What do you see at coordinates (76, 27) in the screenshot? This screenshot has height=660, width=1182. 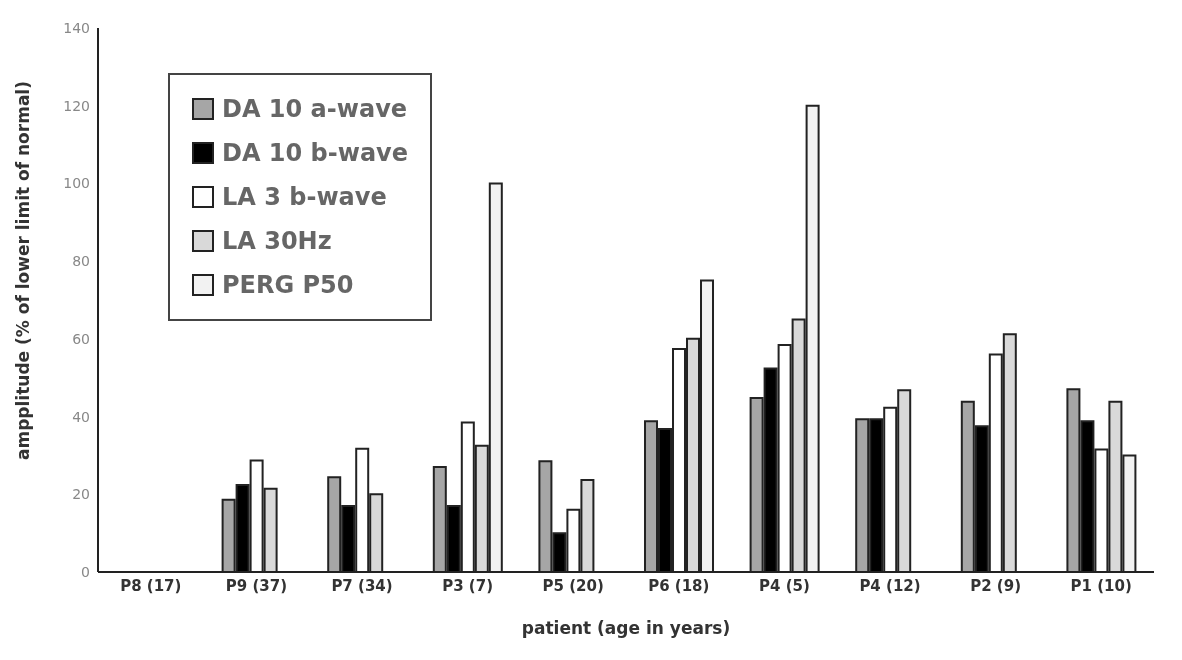 I see `y-tick-label: 140` at bounding box center [76, 27].